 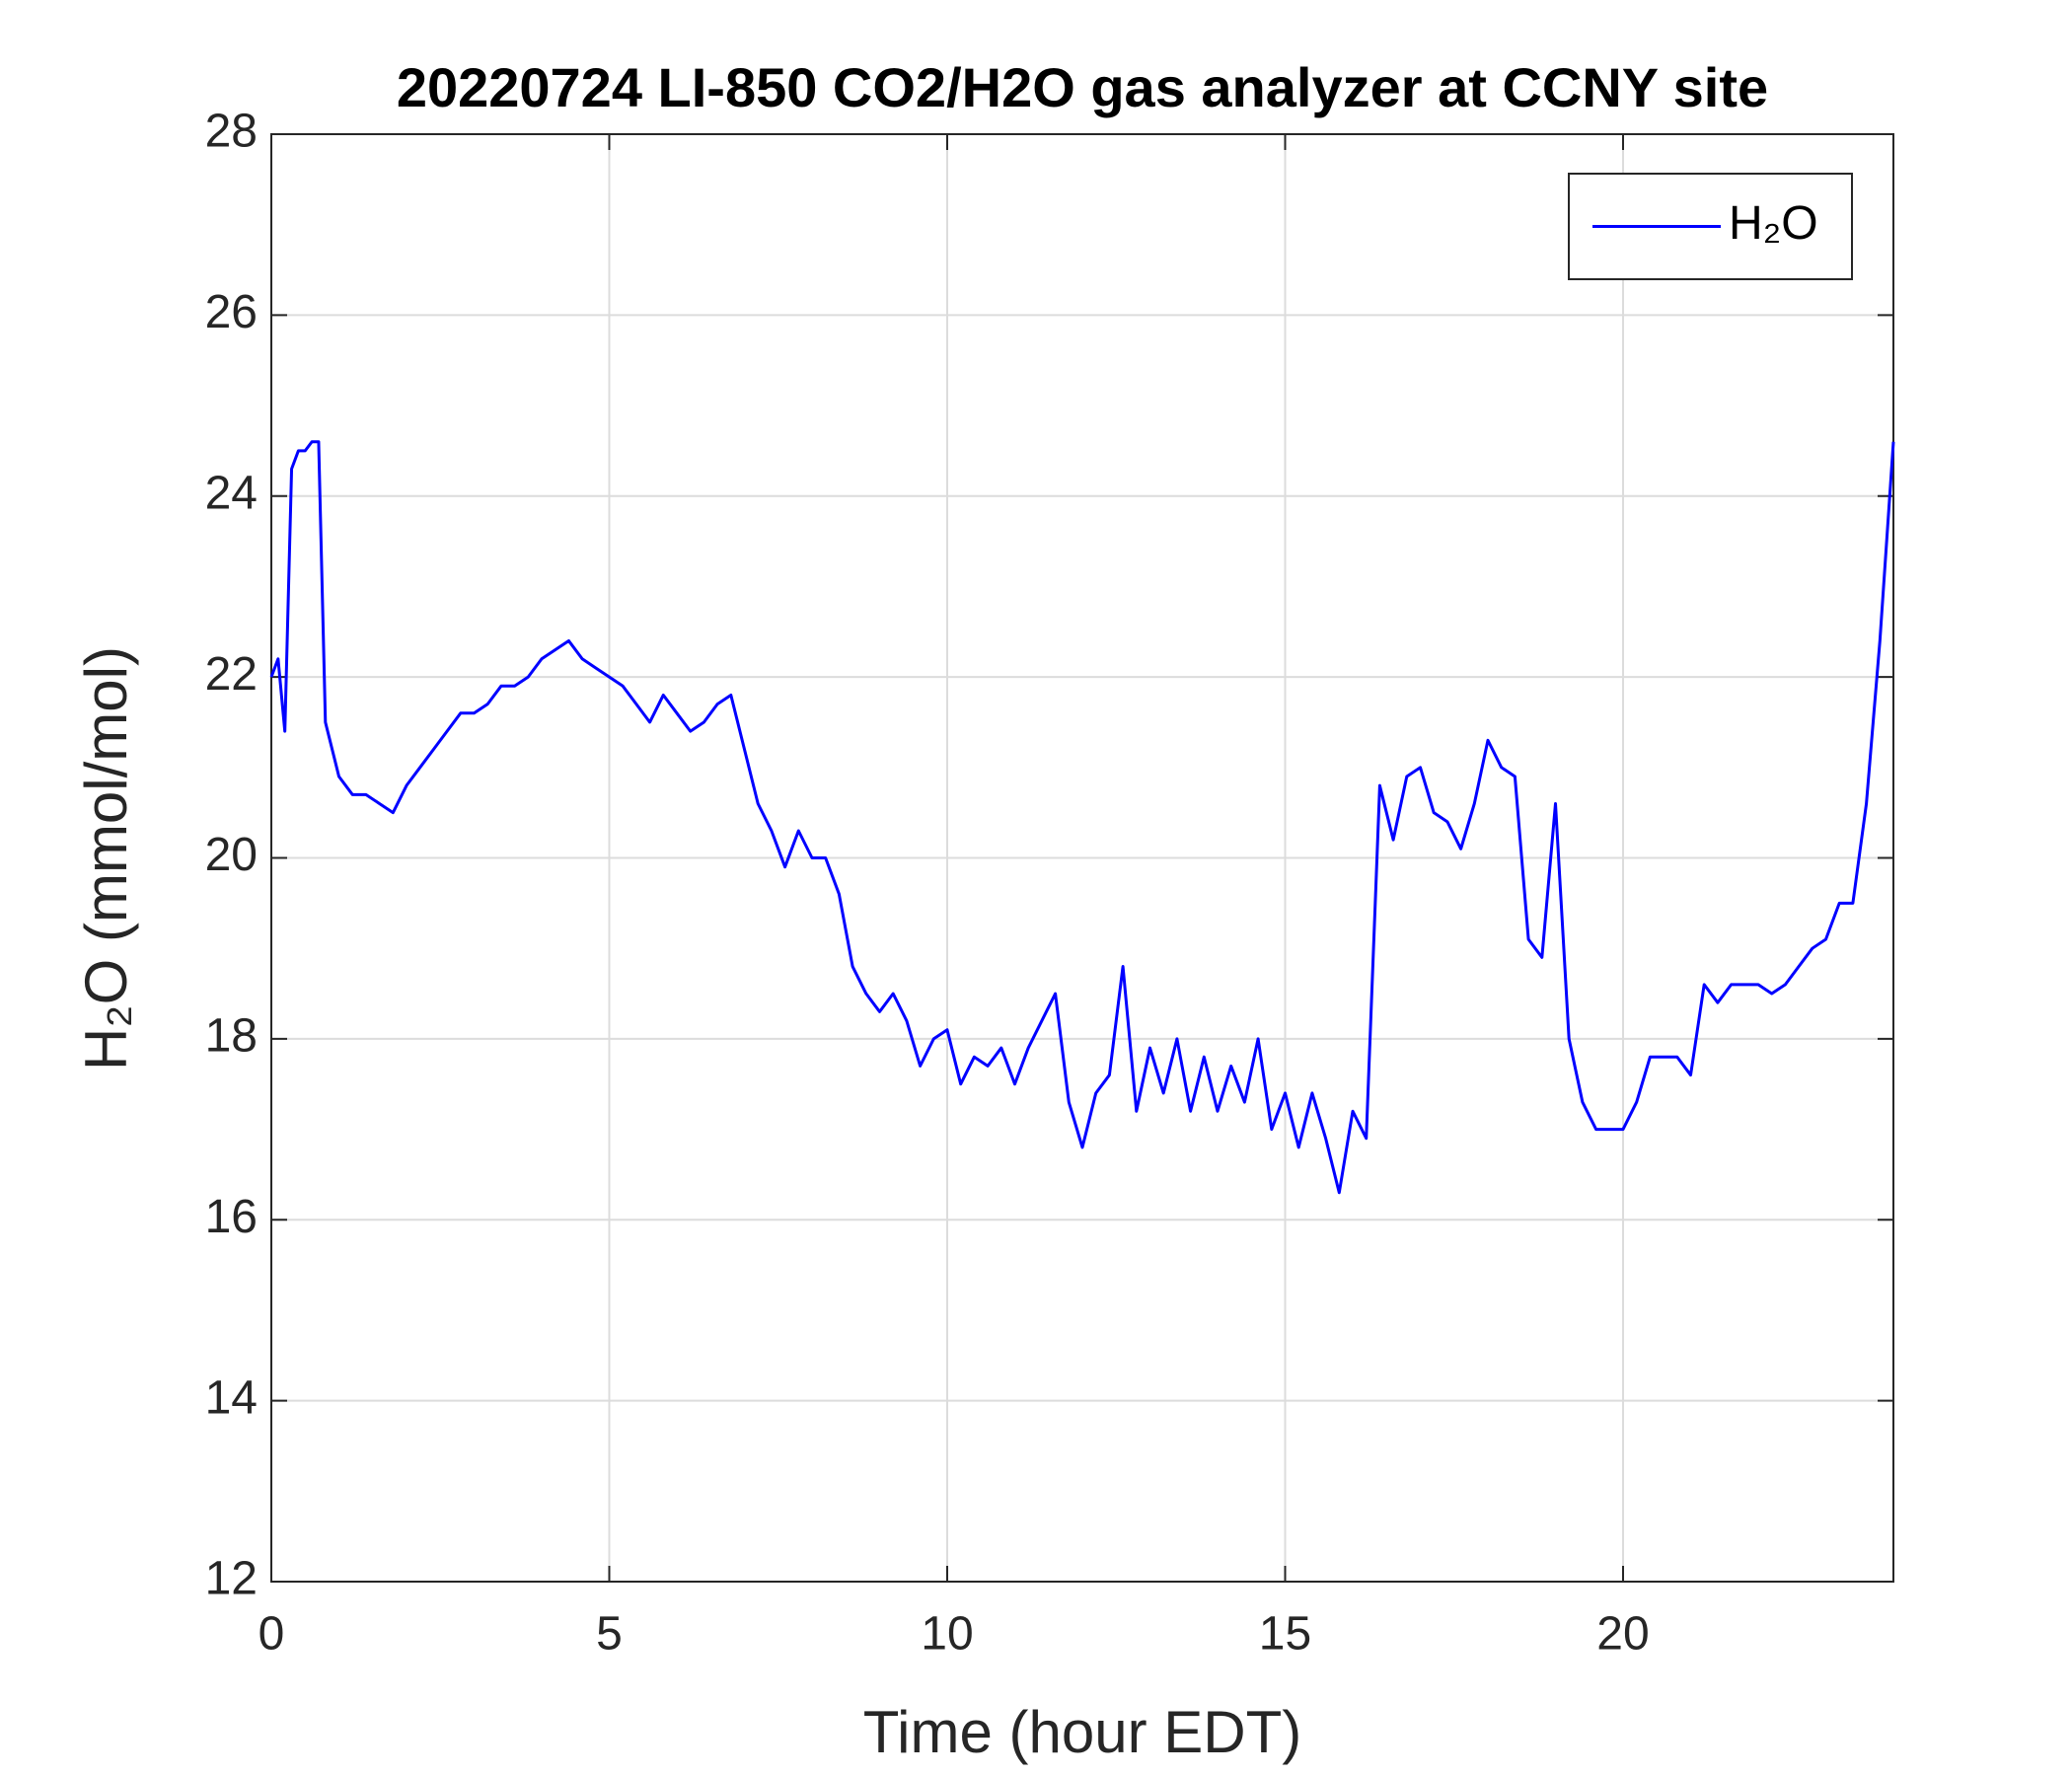 What do you see at coordinates (272, 1635) in the screenshot?
I see `x-tick-label: 0` at bounding box center [272, 1635].